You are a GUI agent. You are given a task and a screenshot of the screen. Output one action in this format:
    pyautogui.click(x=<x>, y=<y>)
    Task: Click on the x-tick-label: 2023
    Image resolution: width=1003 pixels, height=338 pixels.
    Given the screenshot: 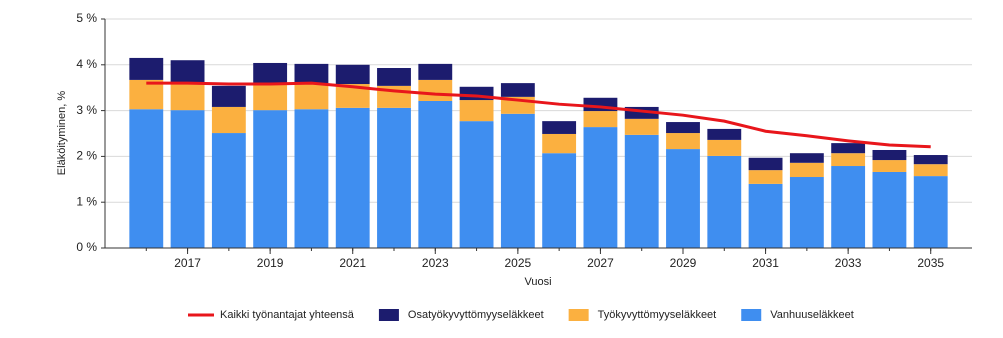 What is the action you would take?
    pyautogui.click(x=435, y=263)
    